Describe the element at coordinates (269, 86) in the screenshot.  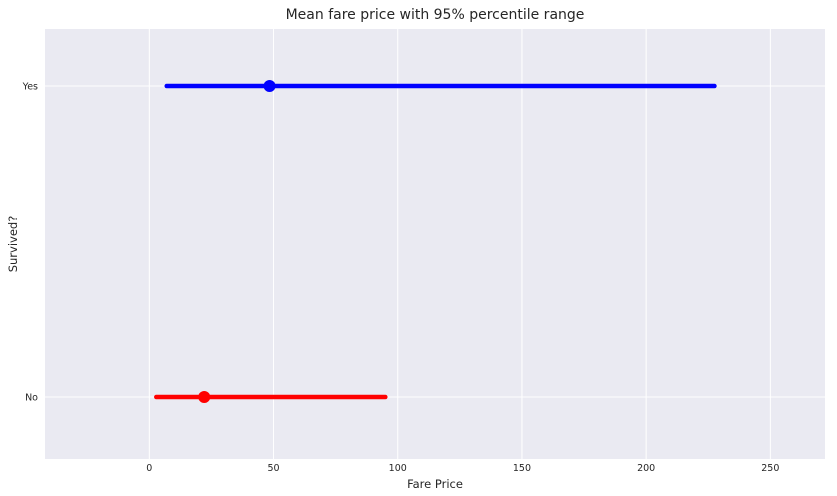
I see `mean-point-yes` at that location.